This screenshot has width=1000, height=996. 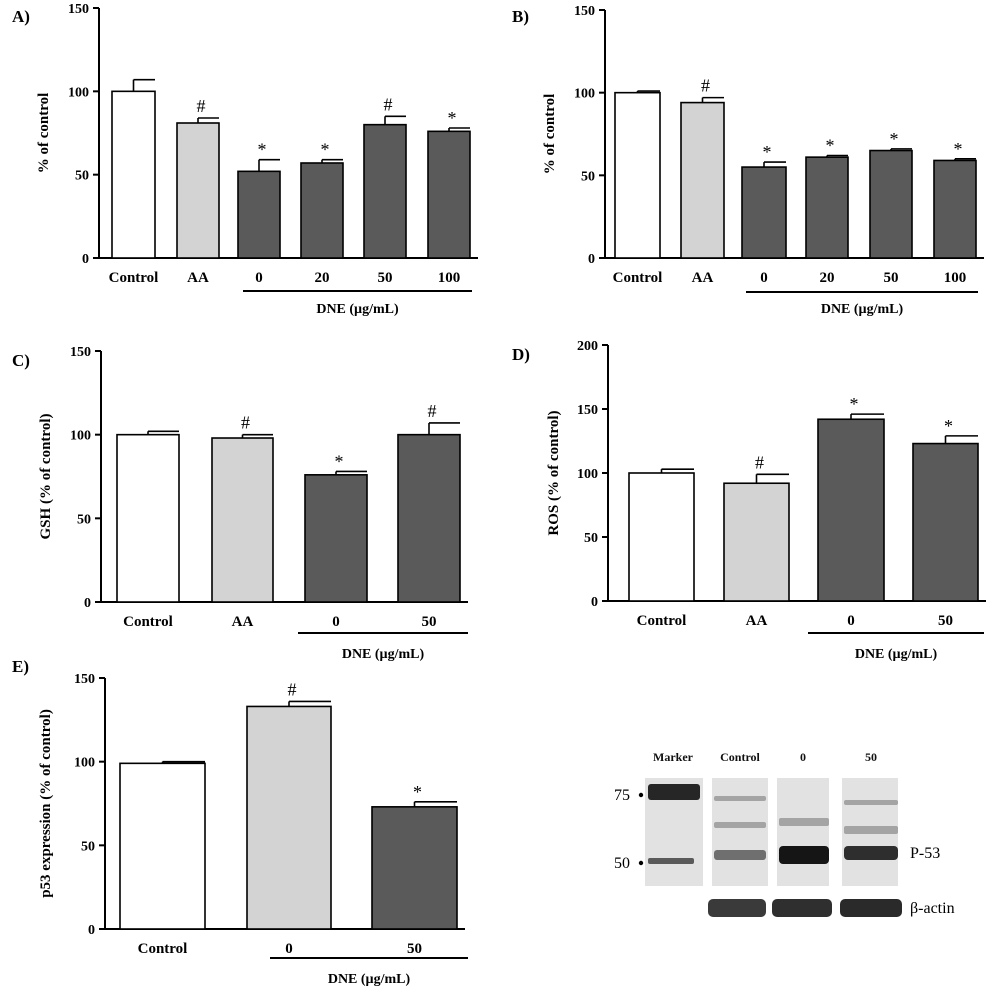 What do you see at coordinates (91, 930) in the screenshot?
I see `panel-e-y-tick-label: 0` at bounding box center [91, 930].